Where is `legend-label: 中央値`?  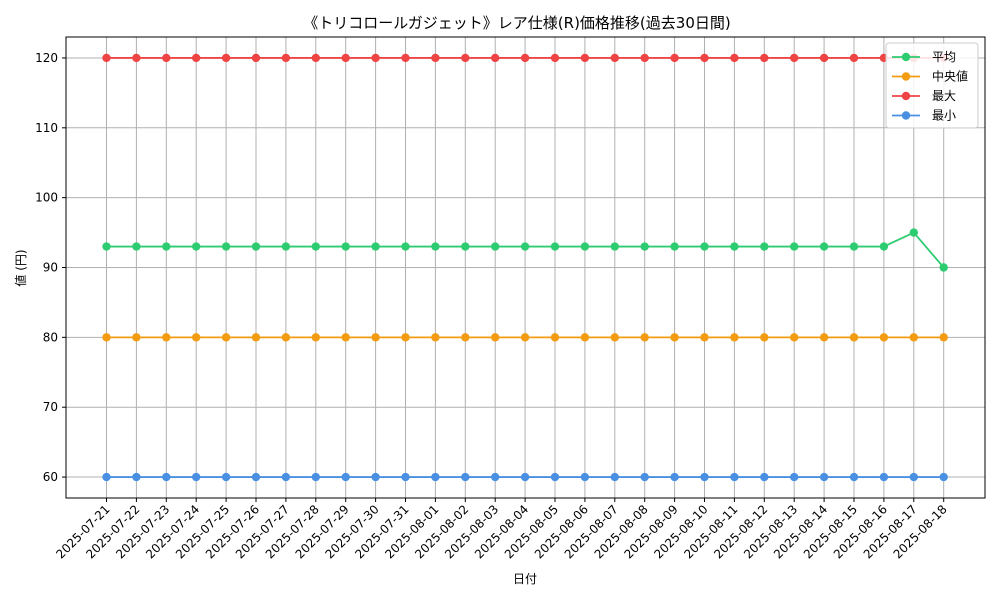
legend-label: 中央値 is located at coordinates (950, 76).